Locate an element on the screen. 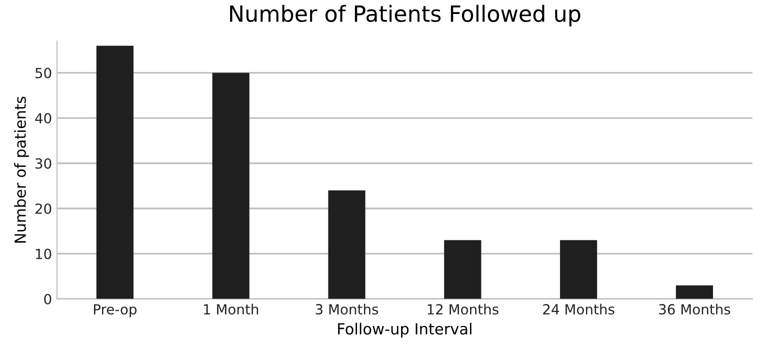 The height and width of the screenshot is (358, 760). y-tick-label: 40 is located at coordinates (43, 118).